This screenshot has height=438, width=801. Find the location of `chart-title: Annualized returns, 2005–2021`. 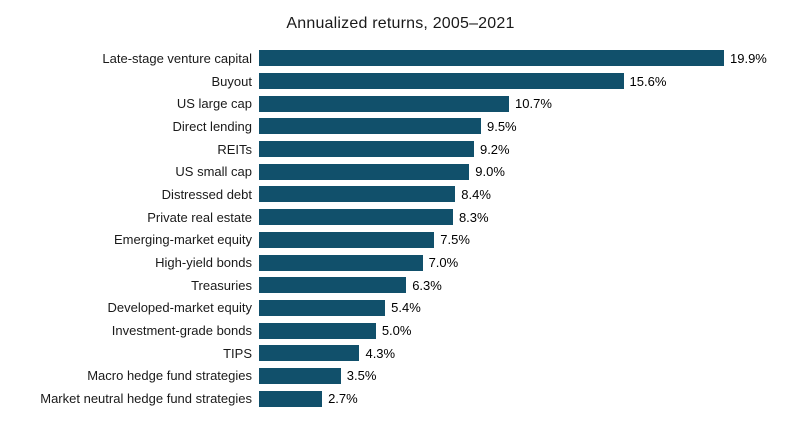

chart-title: Annualized returns, 2005–2021 is located at coordinates (400, 23).